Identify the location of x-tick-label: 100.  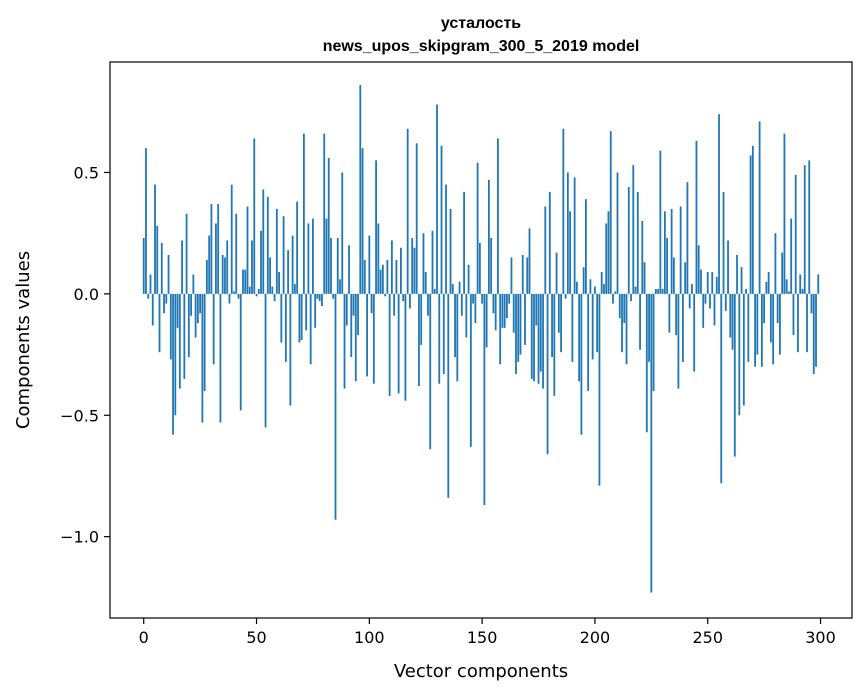
(369, 637).